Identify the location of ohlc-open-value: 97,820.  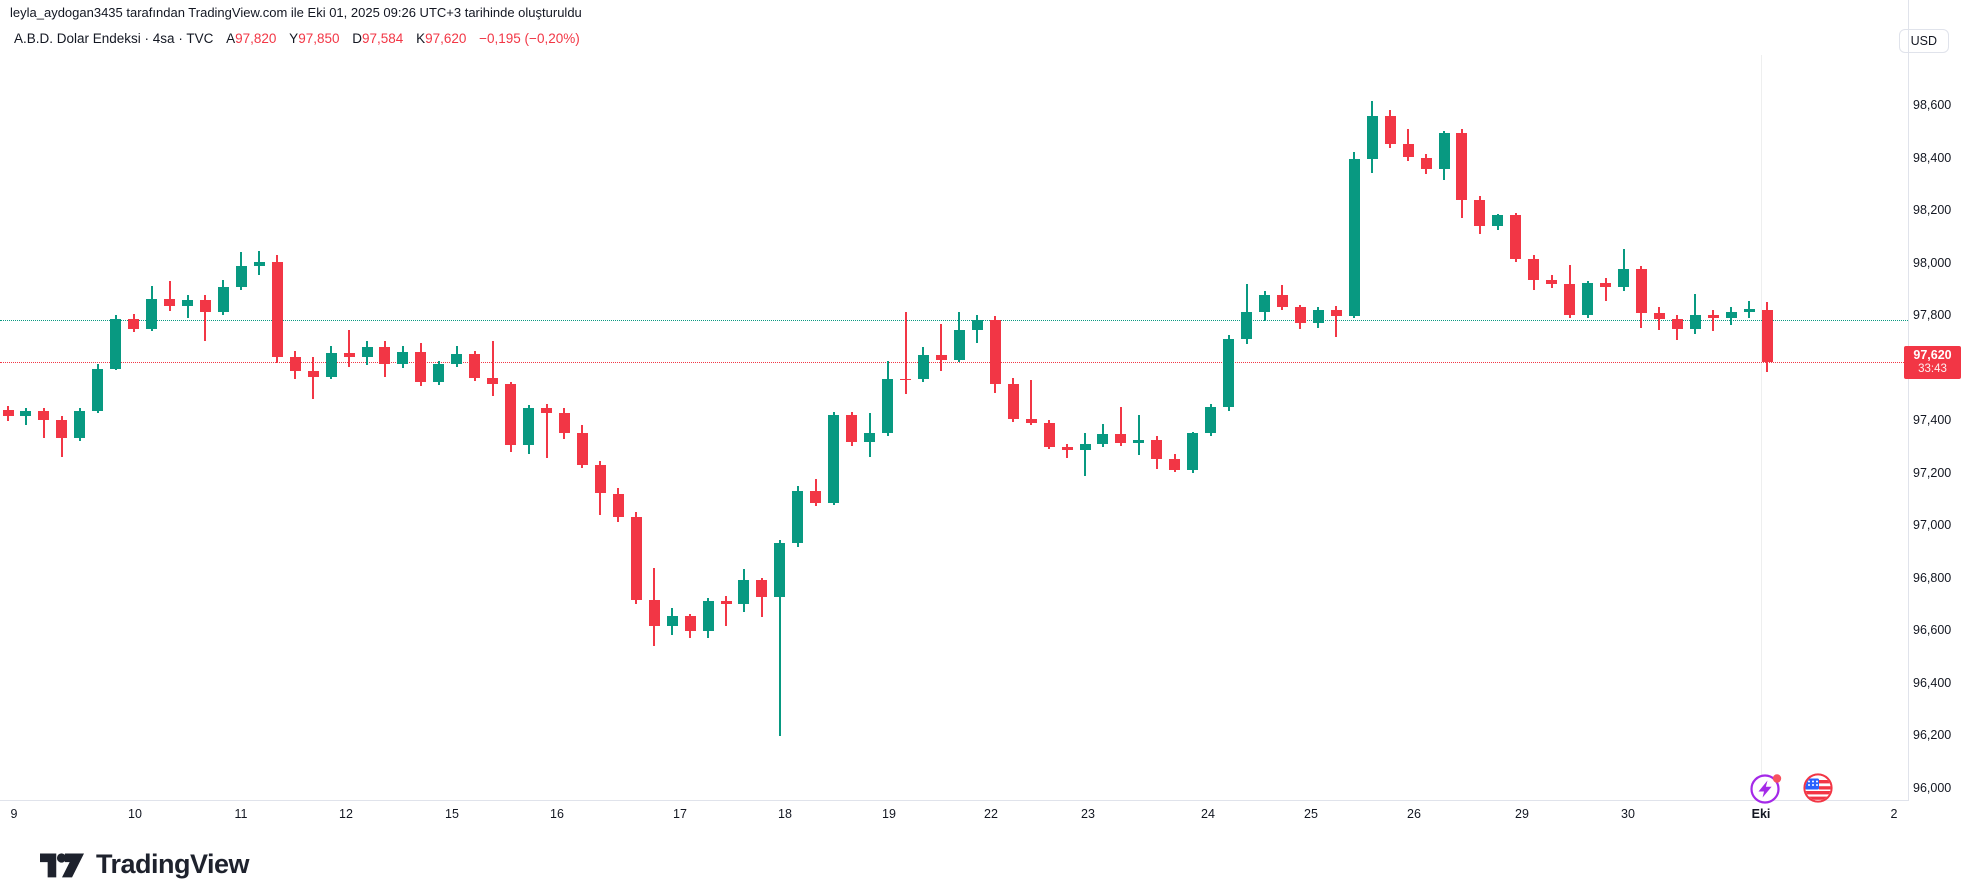
(256, 38).